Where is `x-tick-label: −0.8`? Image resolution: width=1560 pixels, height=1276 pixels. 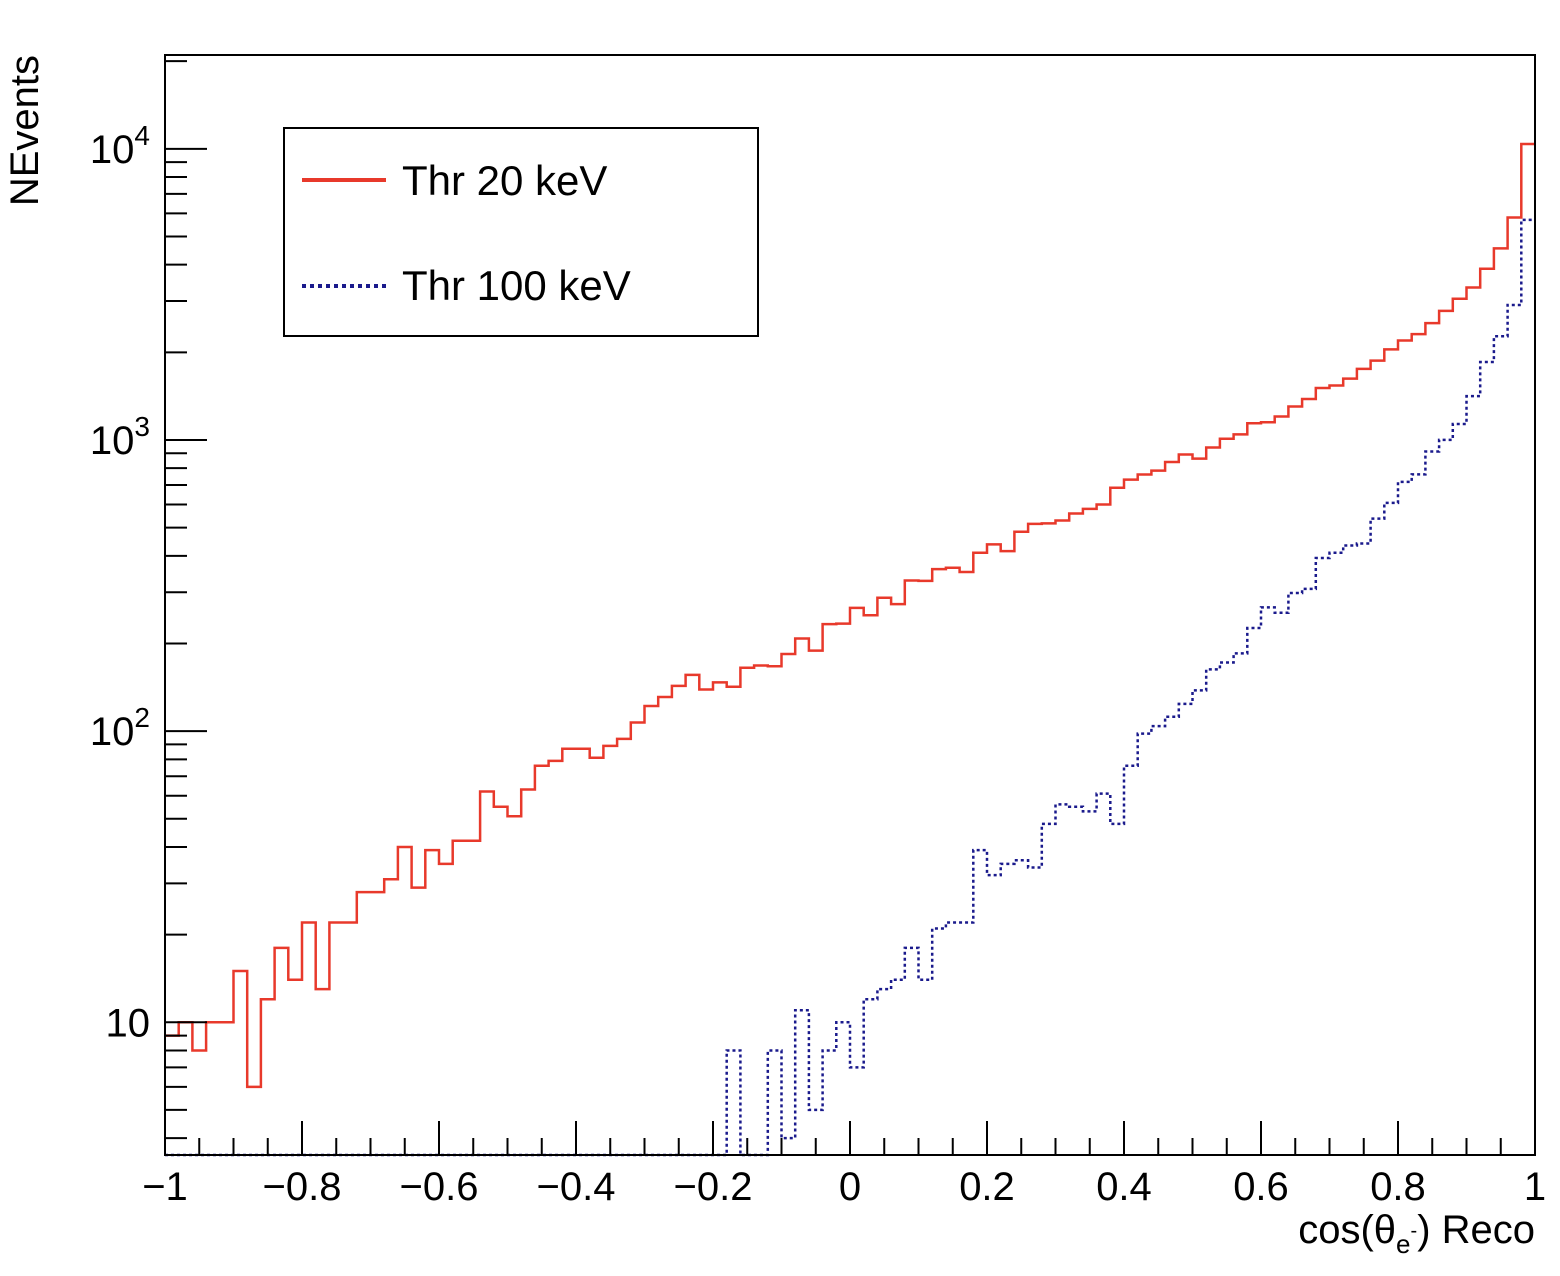
x-tick-label: −0.8 is located at coordinates (302, 1187).